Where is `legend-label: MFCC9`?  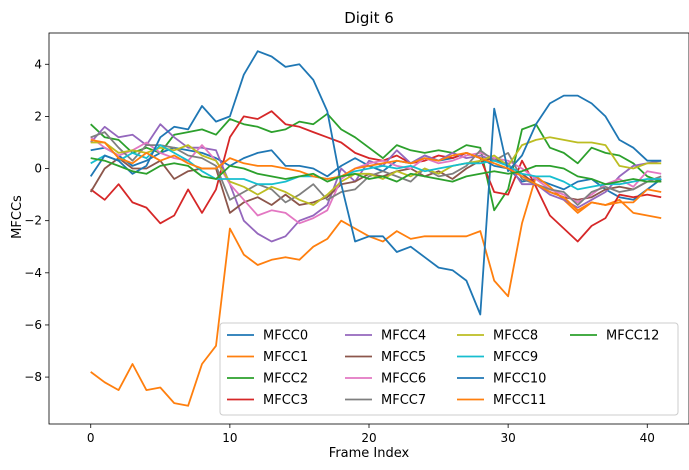
legend-label: MFCC9 is located at coordinates (515, 357).